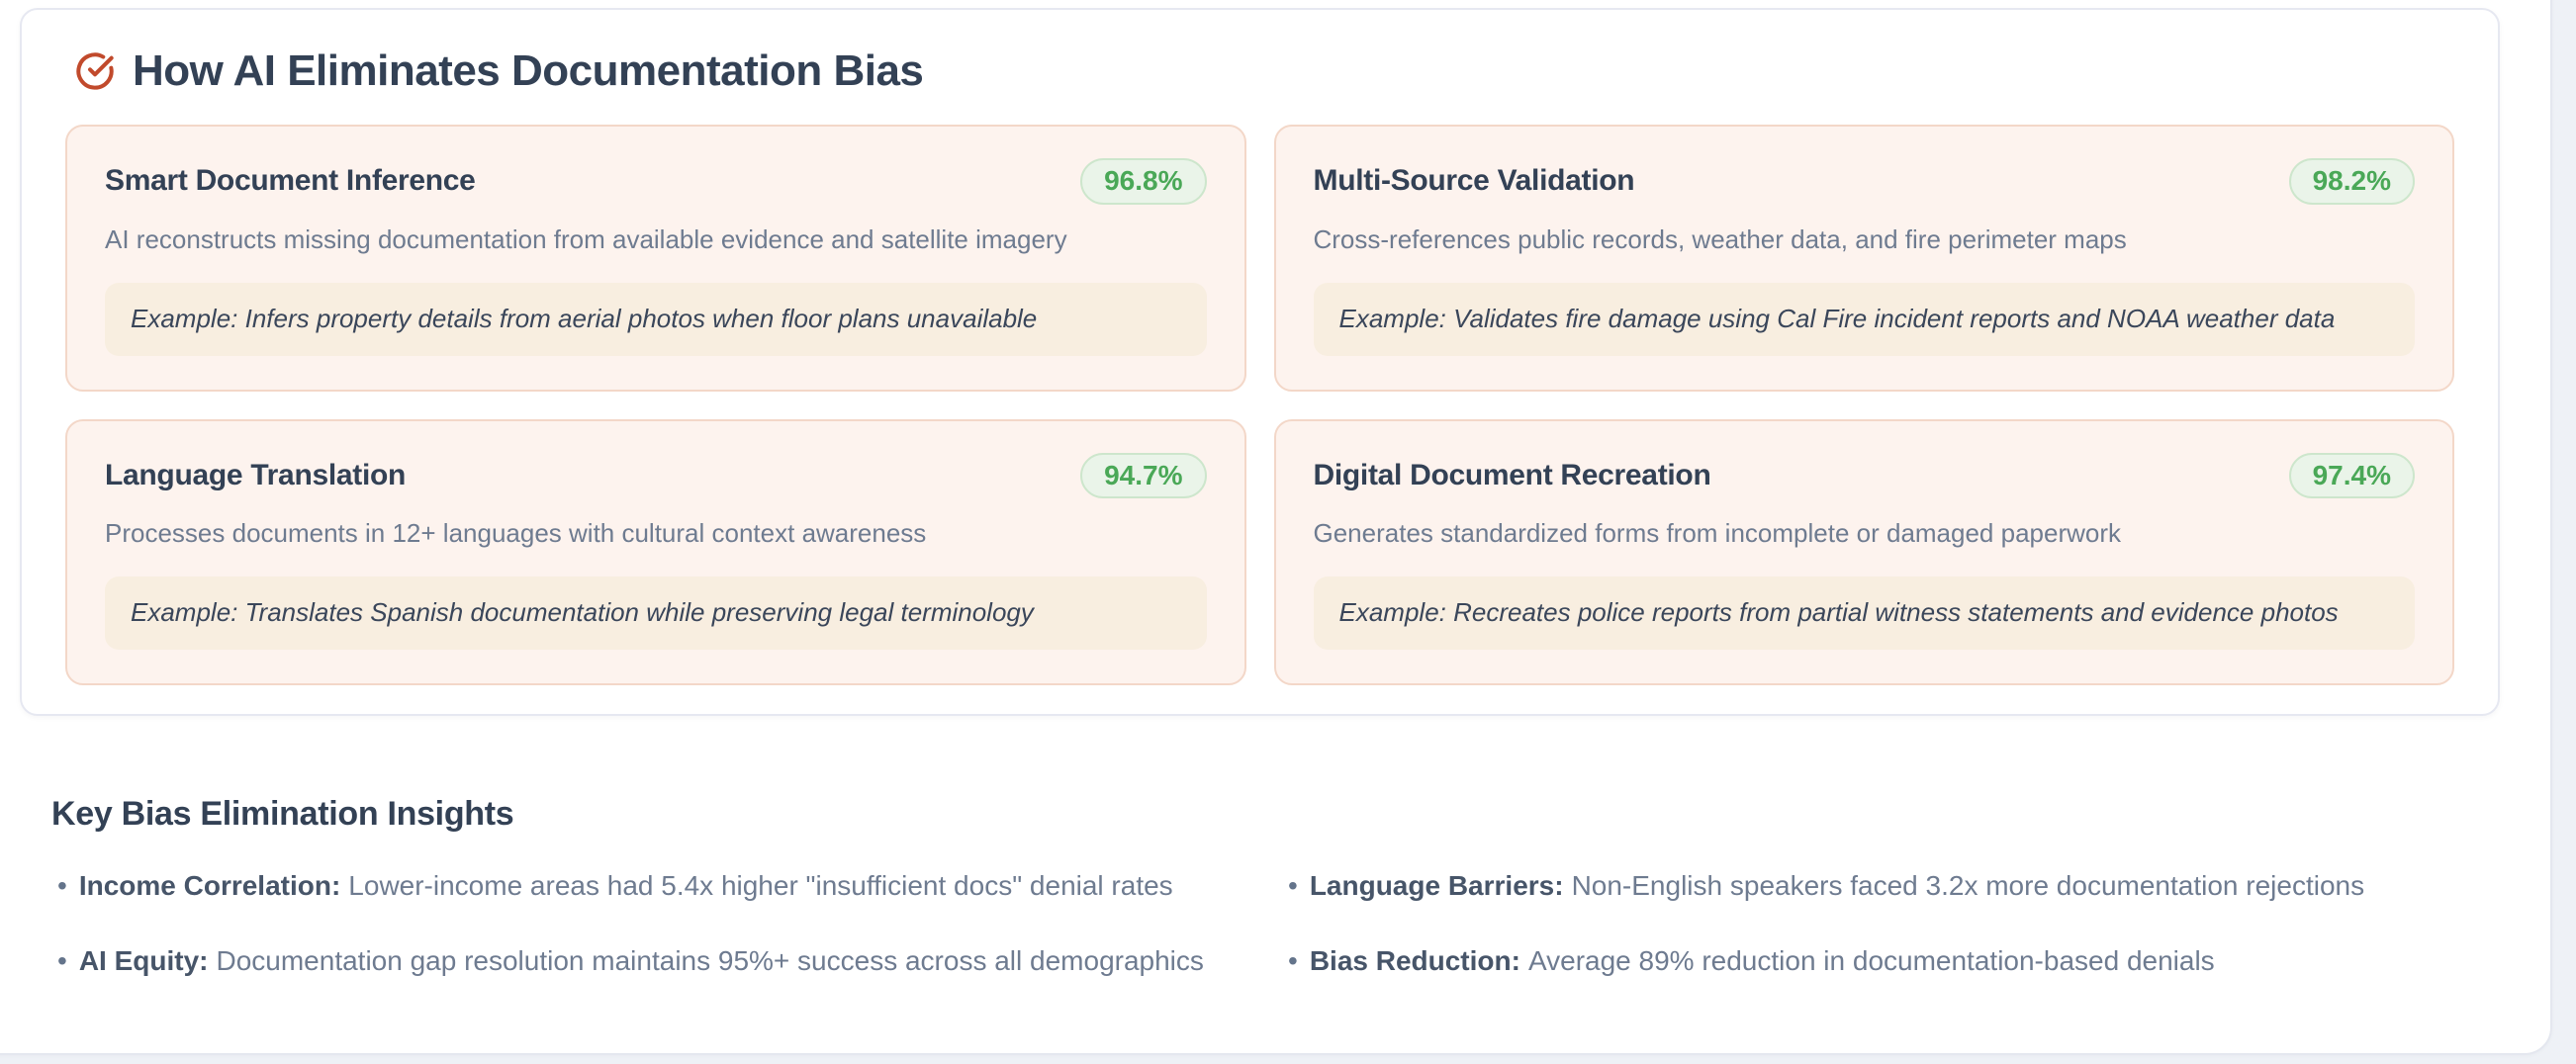 This screenshot has height=1064, width=2576. What do you see at coordinates (282, 814) in the screenshot?
I see `insights-heading: Key Bias Elimination Insights` at bounding box center [282, 814].